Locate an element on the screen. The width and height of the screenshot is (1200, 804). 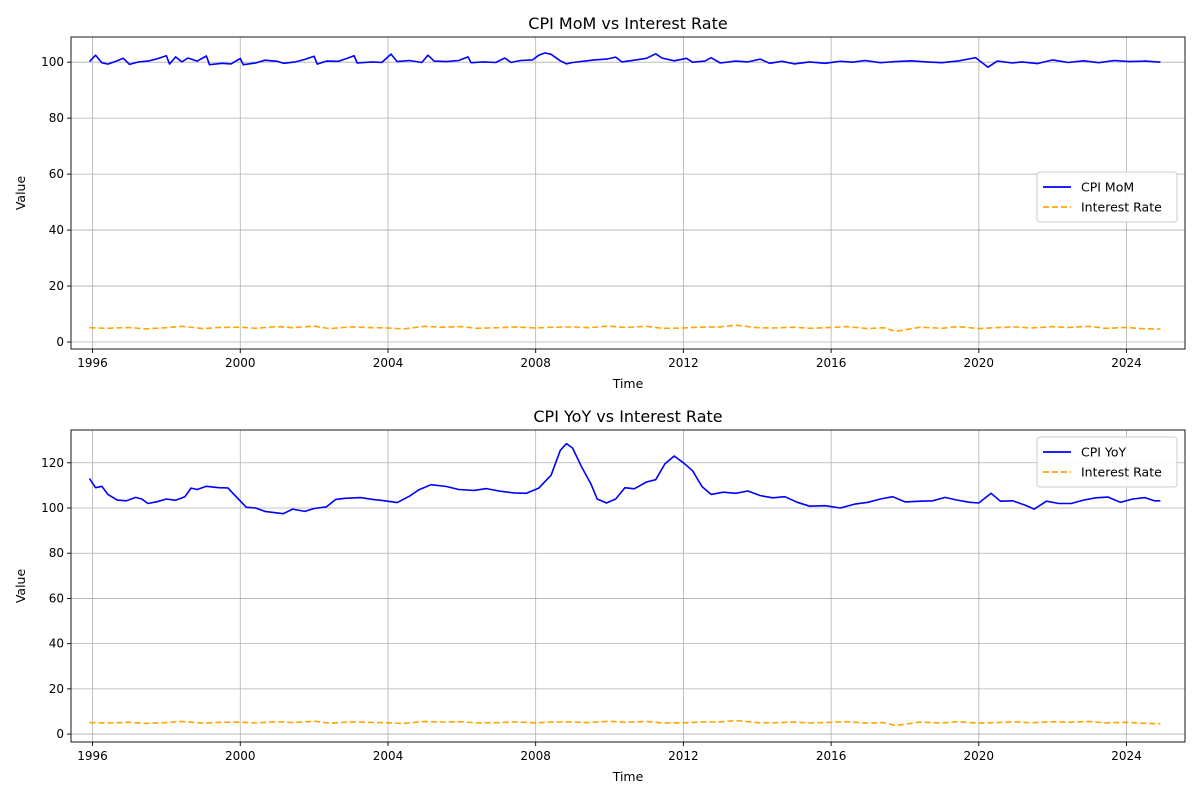
chart-title: CPI MoM vs Interest Rate is located at coordinates (627, 23).